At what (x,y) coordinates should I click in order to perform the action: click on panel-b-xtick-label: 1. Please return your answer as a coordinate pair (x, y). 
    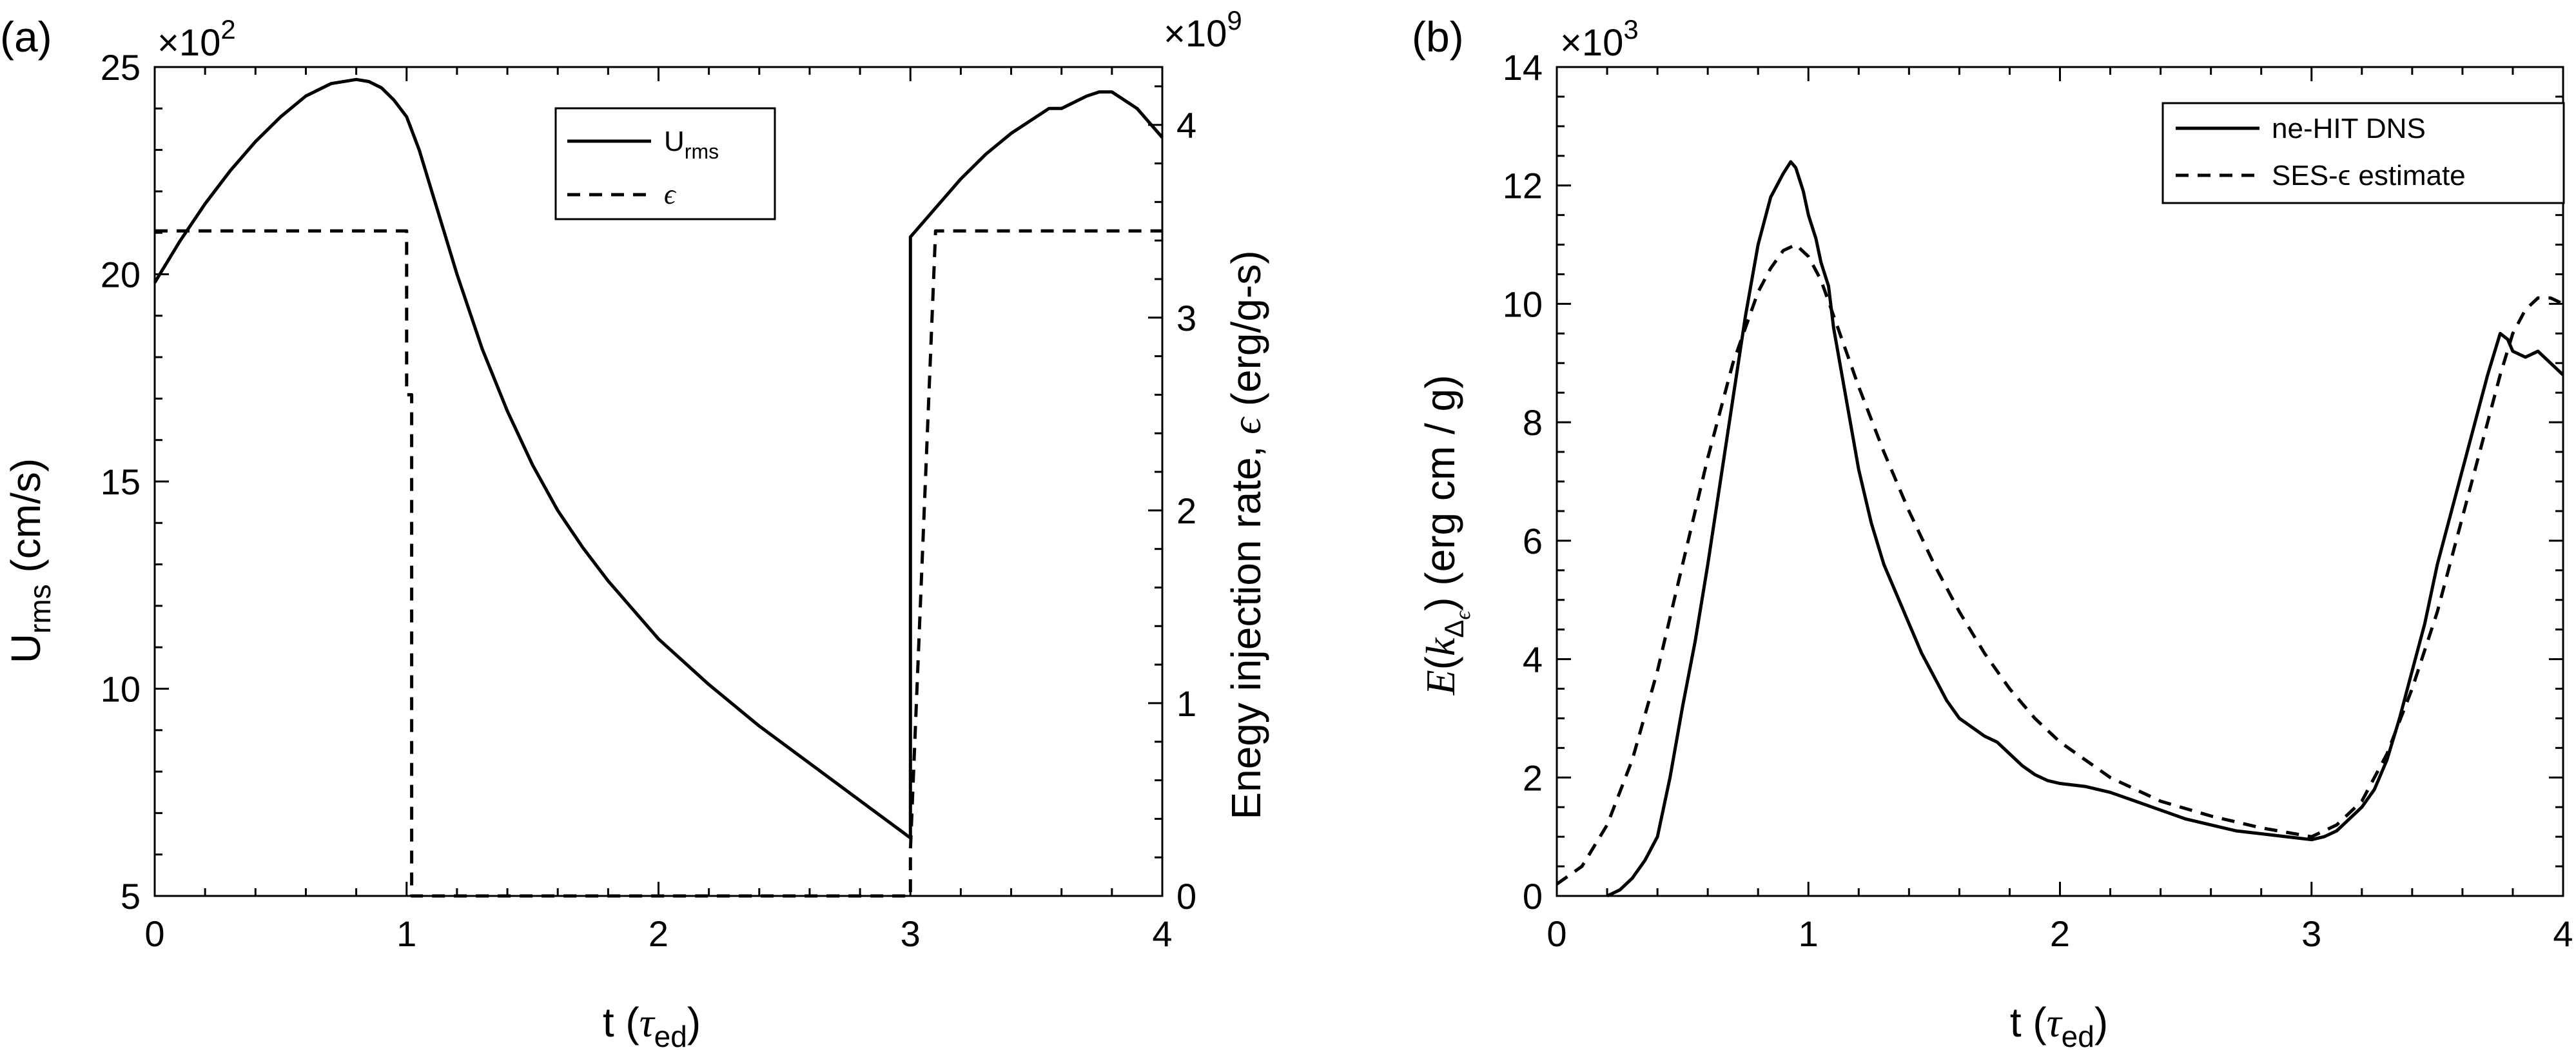
    Looking at the image, I should click on (1809, 934).